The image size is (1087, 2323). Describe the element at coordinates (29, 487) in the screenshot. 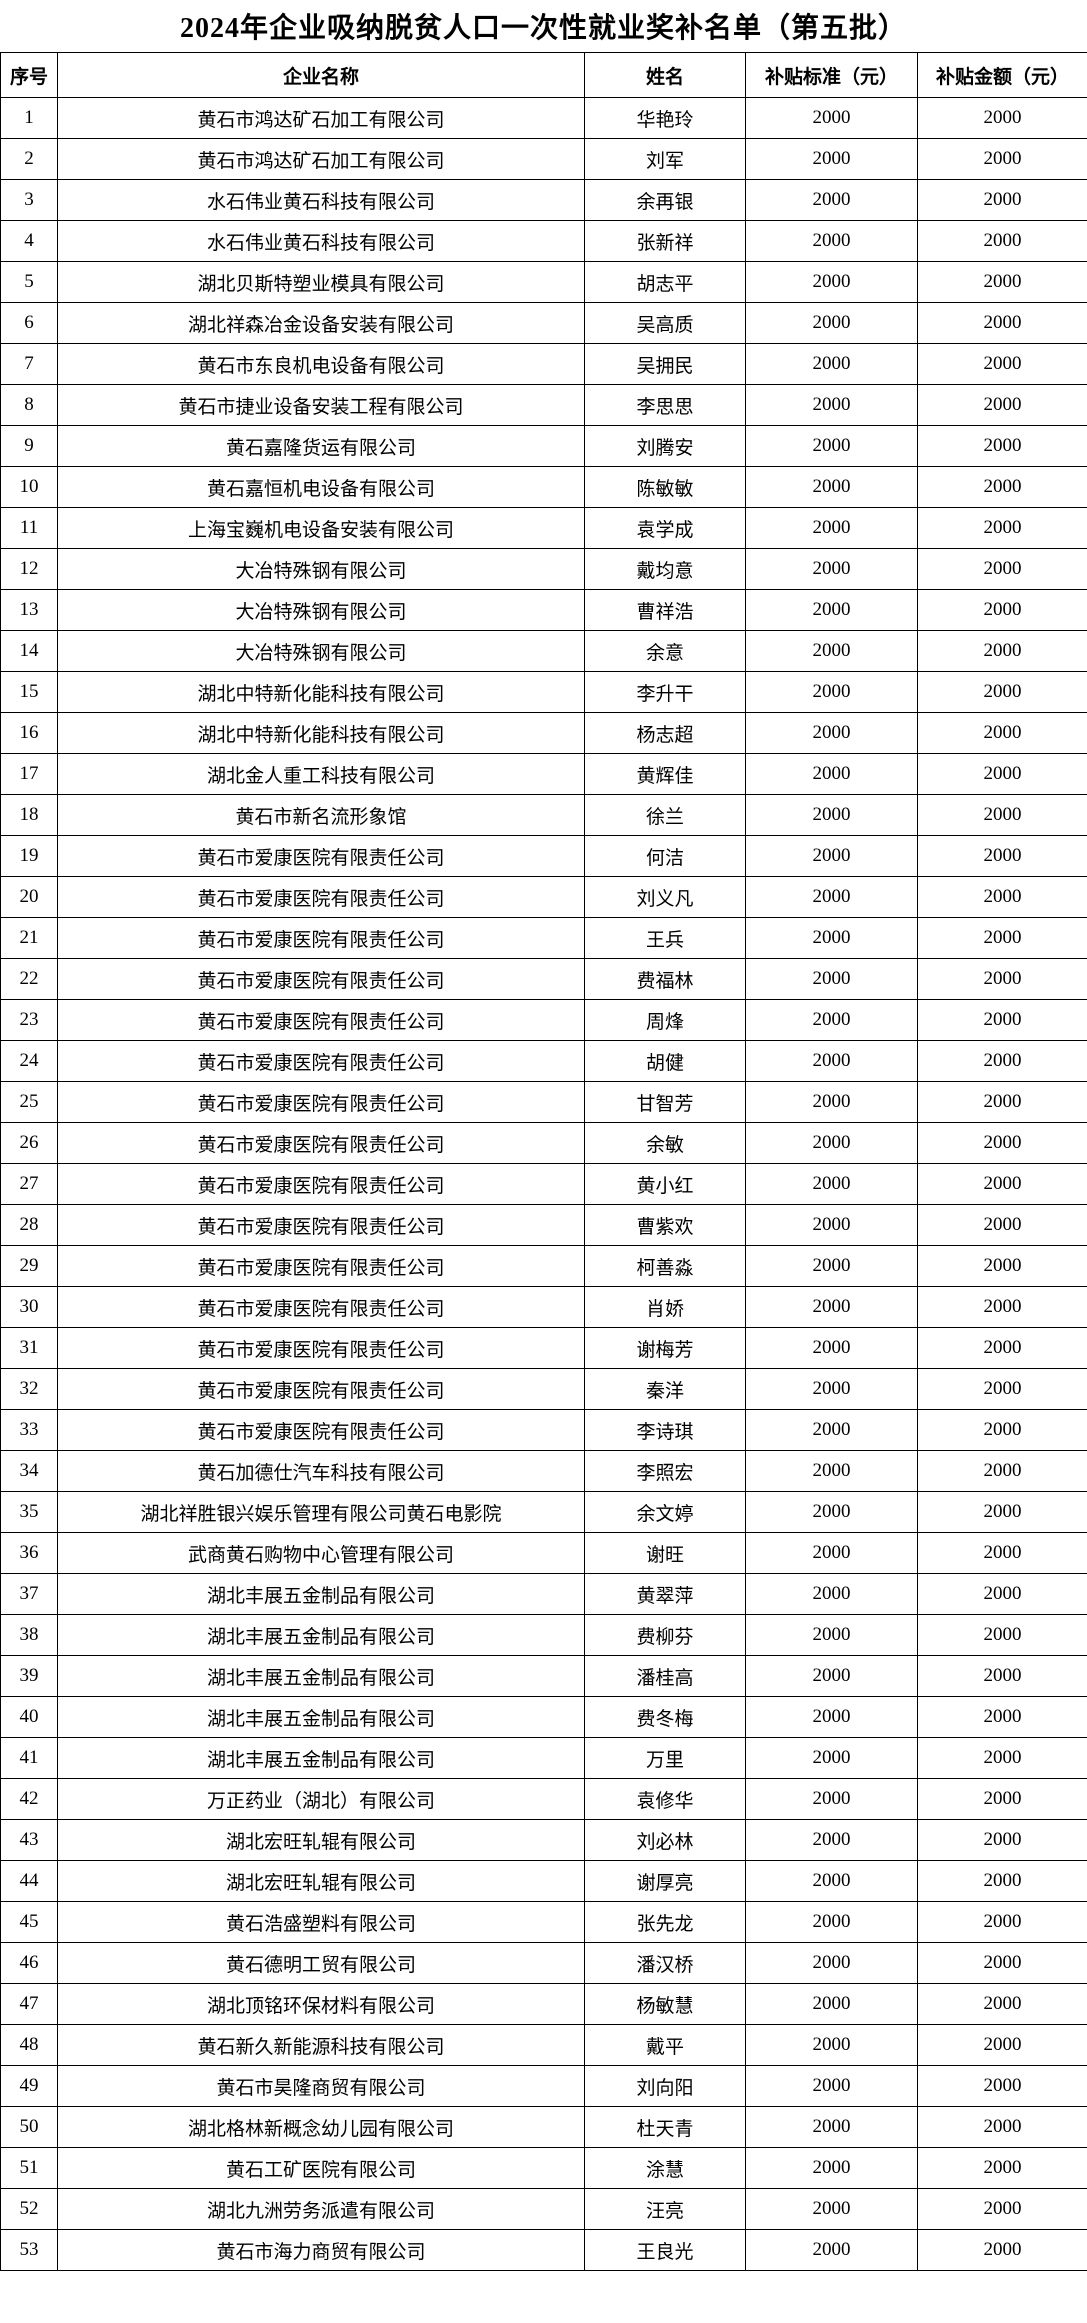

I see `row-index: 10` at that location.